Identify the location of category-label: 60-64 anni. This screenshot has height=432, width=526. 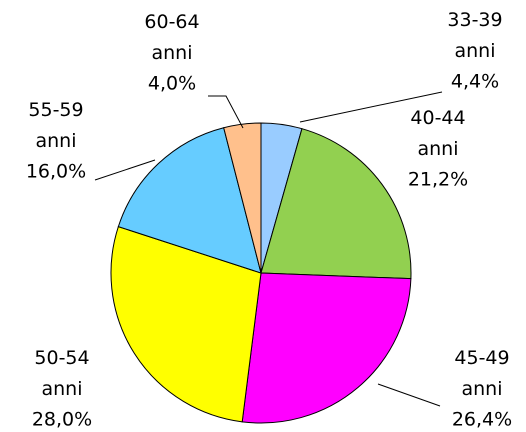
(171, 37).